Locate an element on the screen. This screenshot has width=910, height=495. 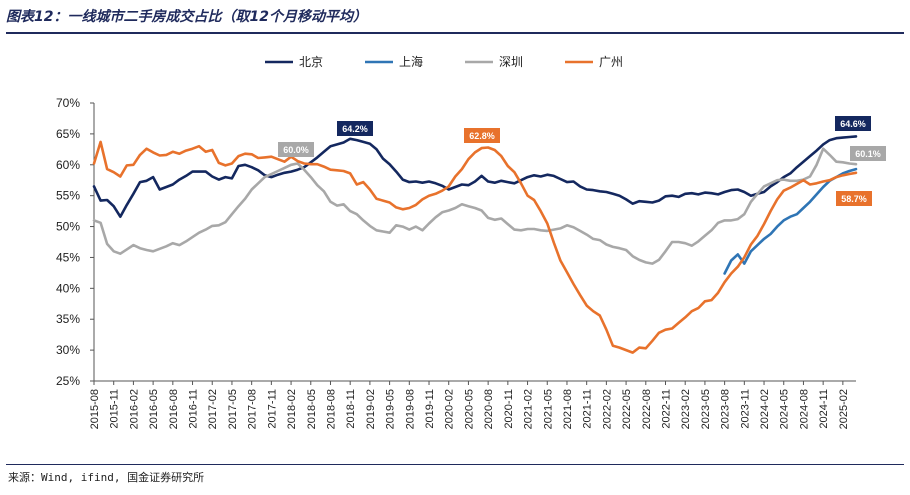
x-tick-label: 2018-02 is located at coordinates (292, 409).